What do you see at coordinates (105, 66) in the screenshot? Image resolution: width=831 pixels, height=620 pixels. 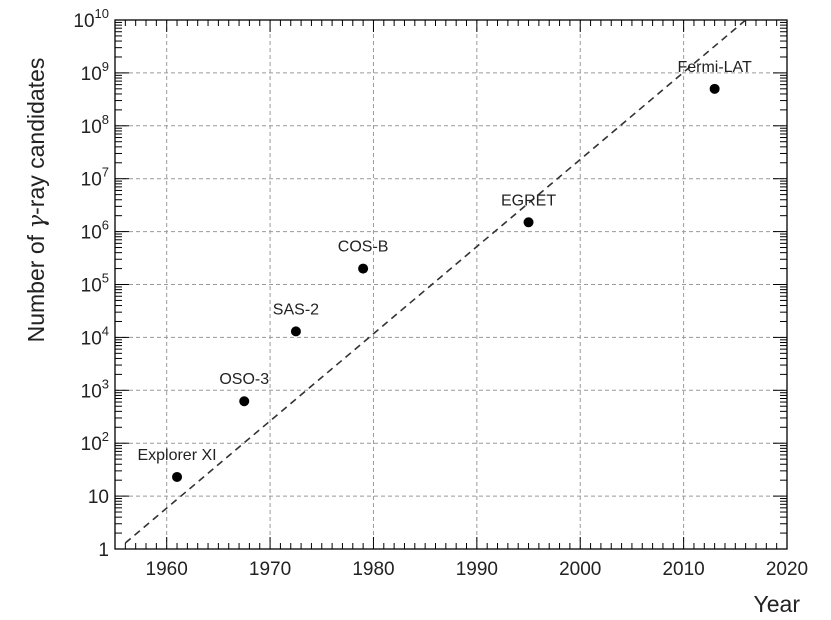 I see `y-tick-exponent: 9` at bounding box center [105, 66].